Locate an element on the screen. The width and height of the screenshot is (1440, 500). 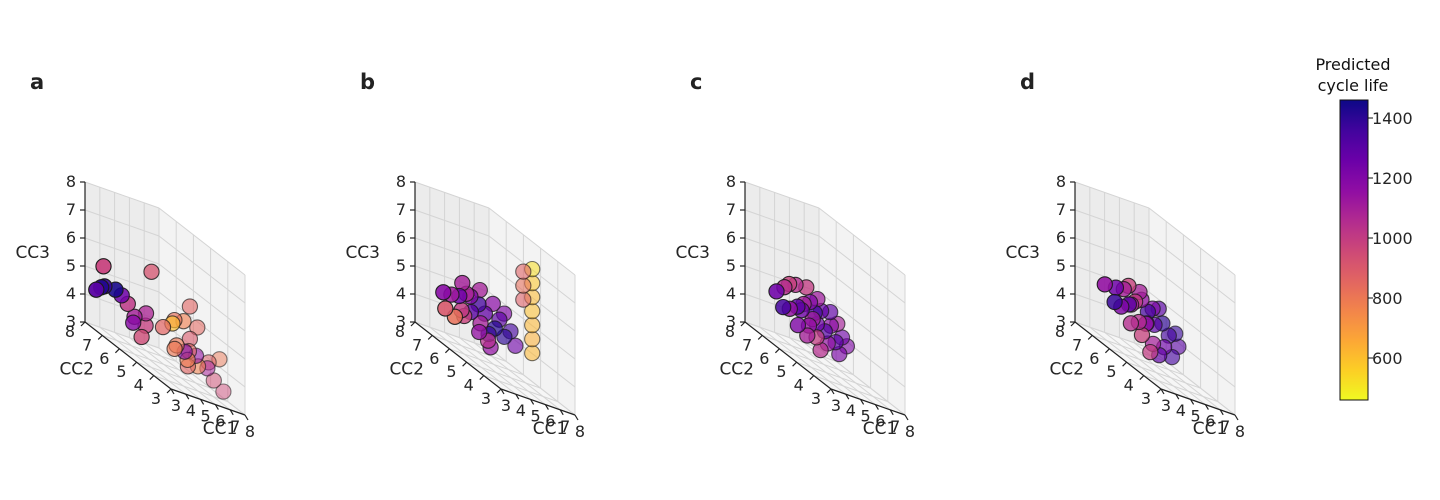
colorbar-gradient is located at coordinates (1354, 250).